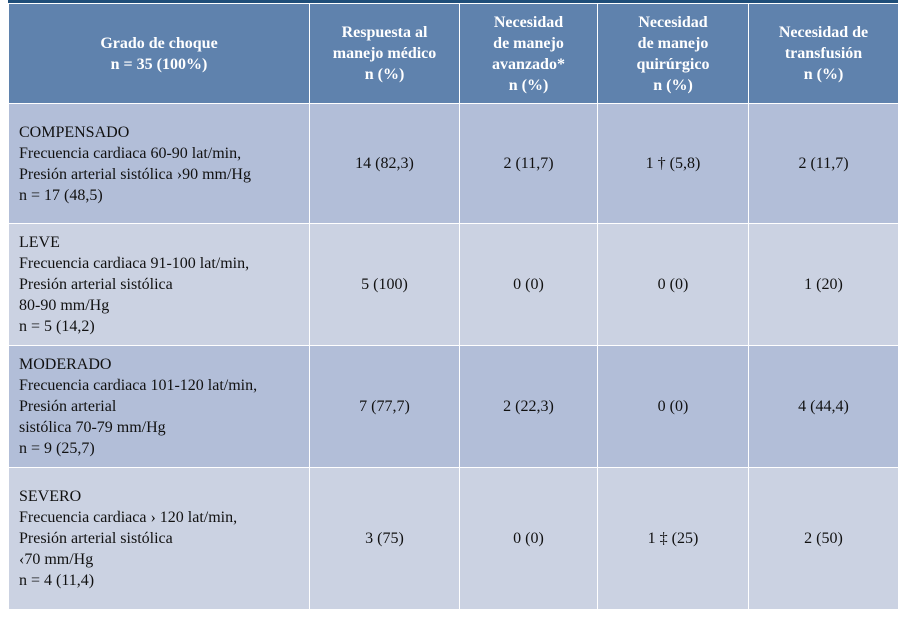  Describe the element at coordinates (135, 174) in the screenshot. I see `text-line: Presión arterial sistólica ›90 mm/Hg` at that location.